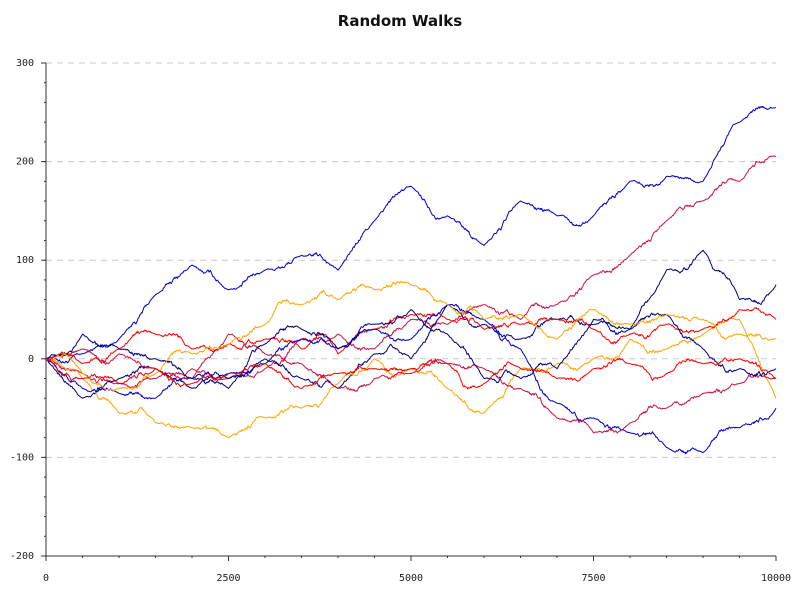 Image resolution: width=800 pixels, height=600 pixels. What do you see at coordinates (25, 260) in the screenshot?
I see `y-tick-label: 100` at bounding box center [25, 260].